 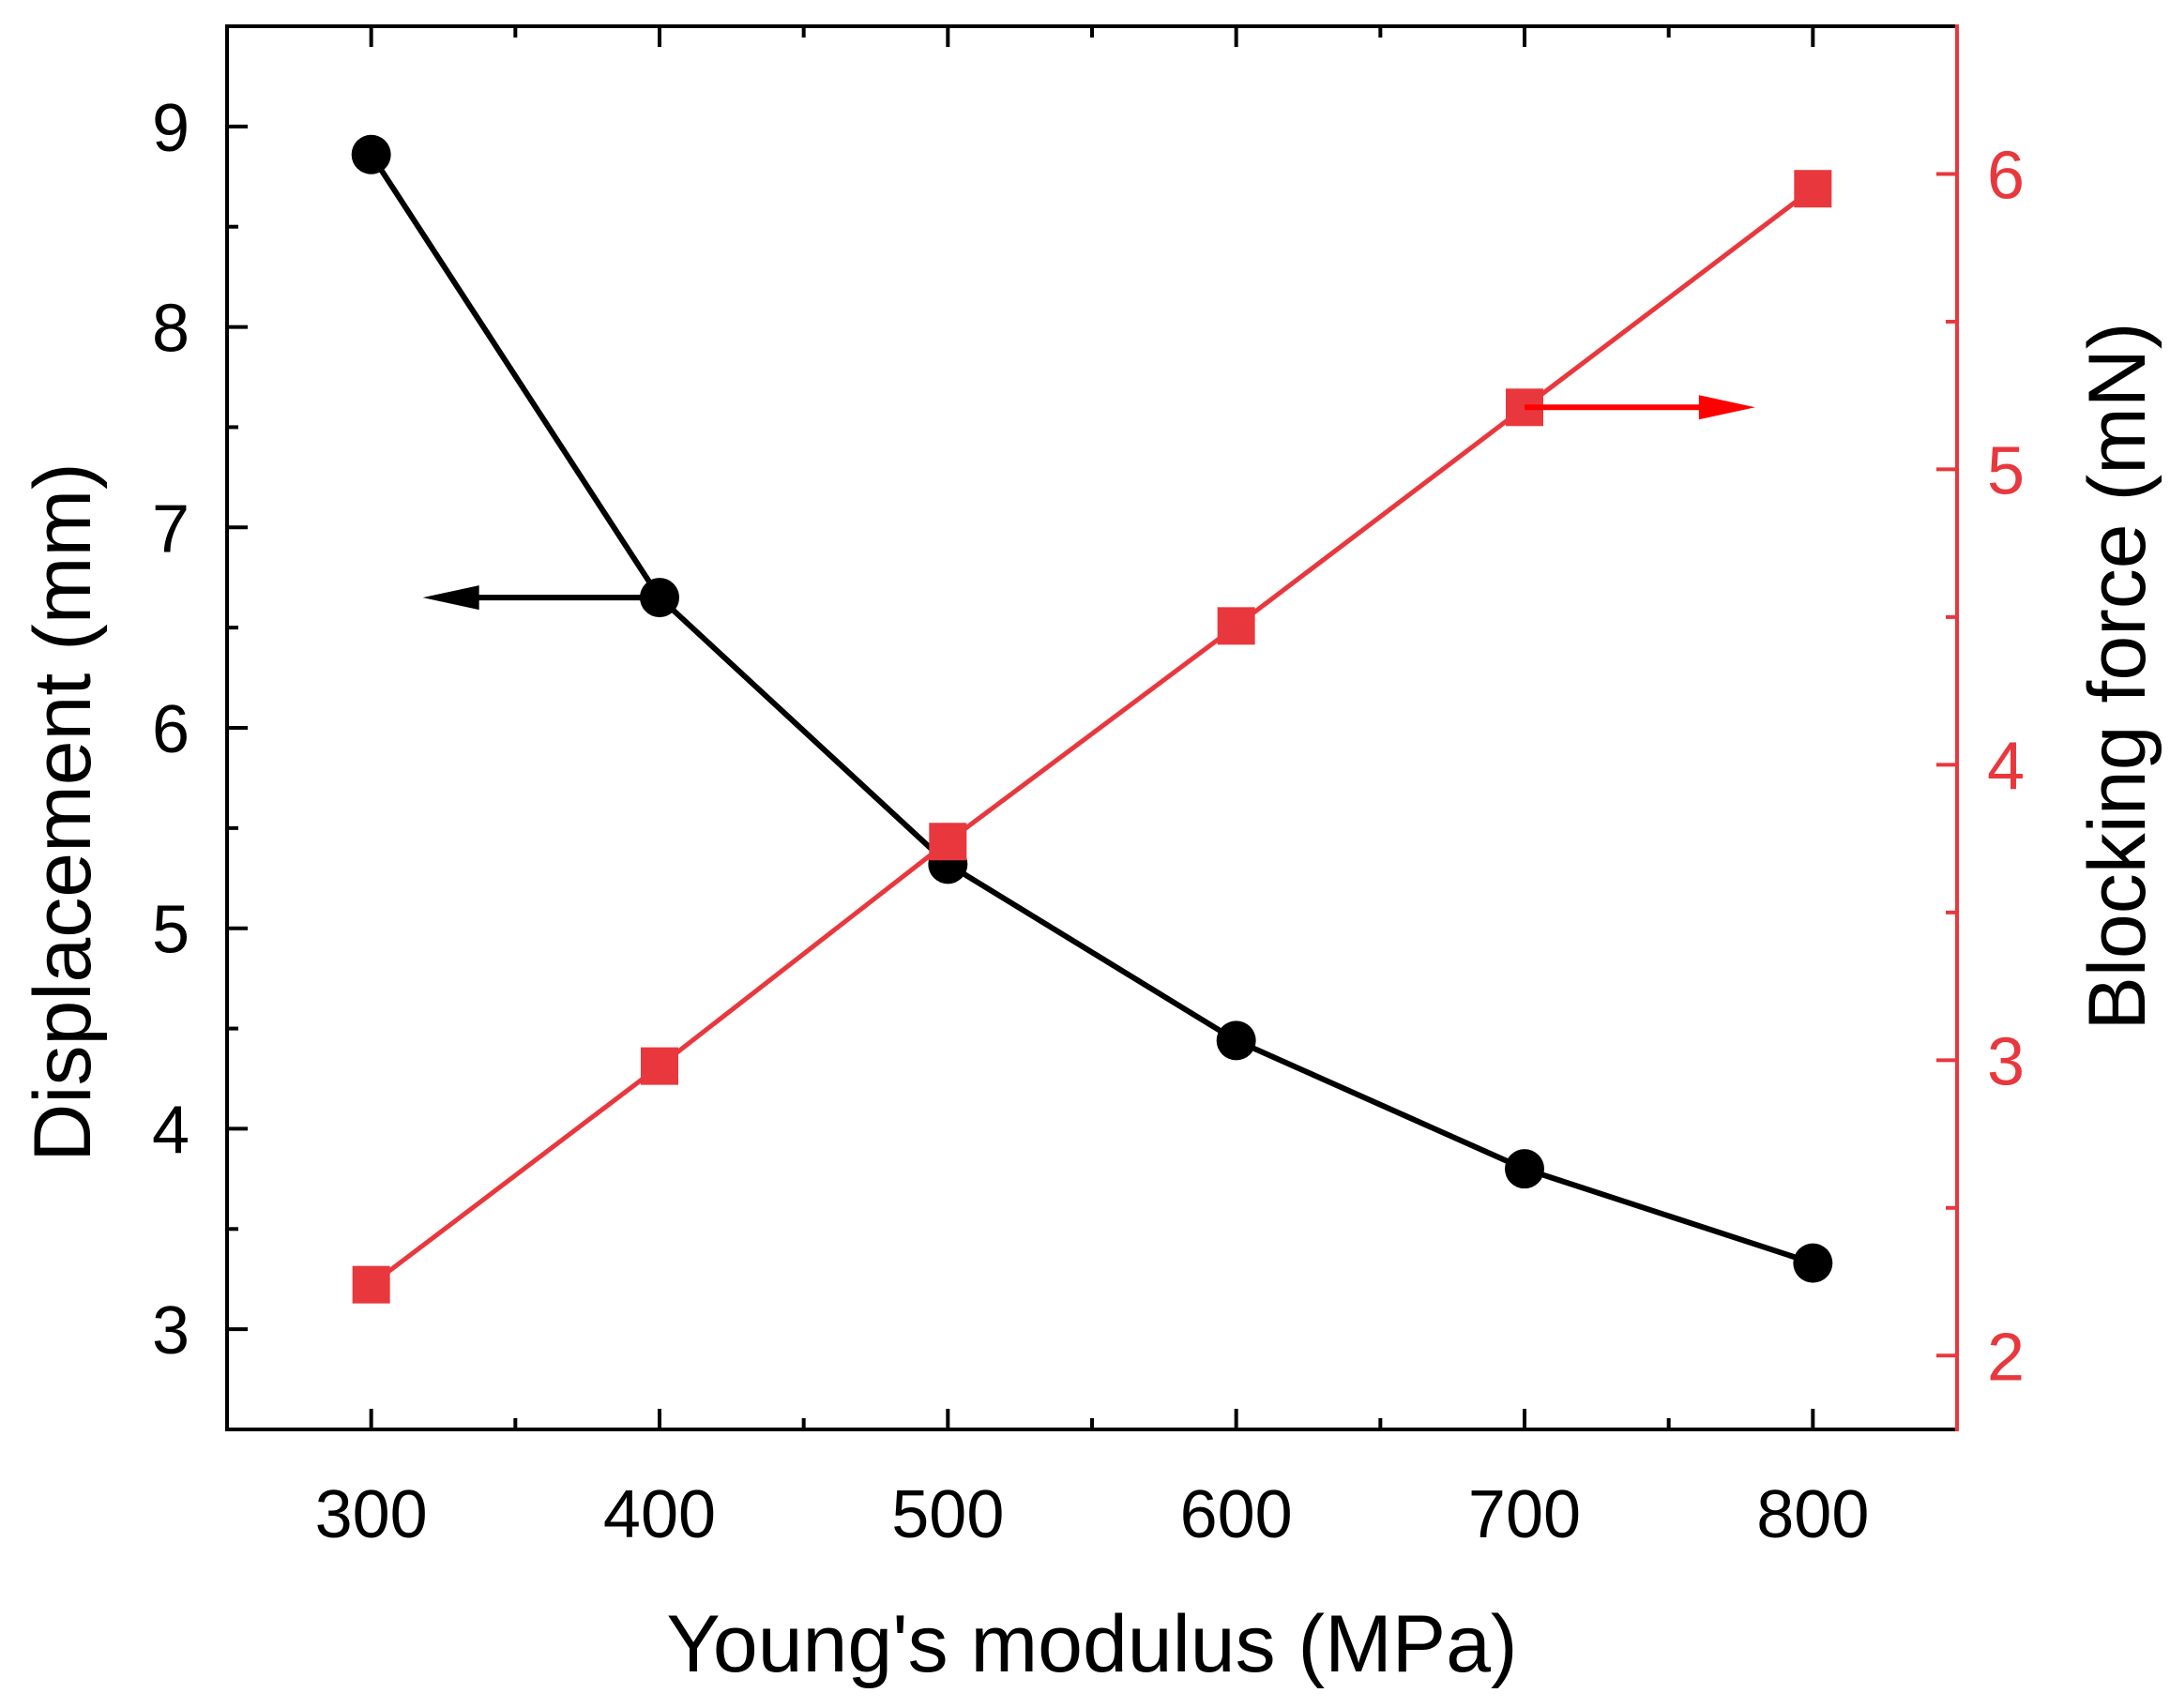 What do you see at coordinates (1524, 1514) in the screenshot?
I see `x-tick-label: 700` at bounding box center [1524, 1514].